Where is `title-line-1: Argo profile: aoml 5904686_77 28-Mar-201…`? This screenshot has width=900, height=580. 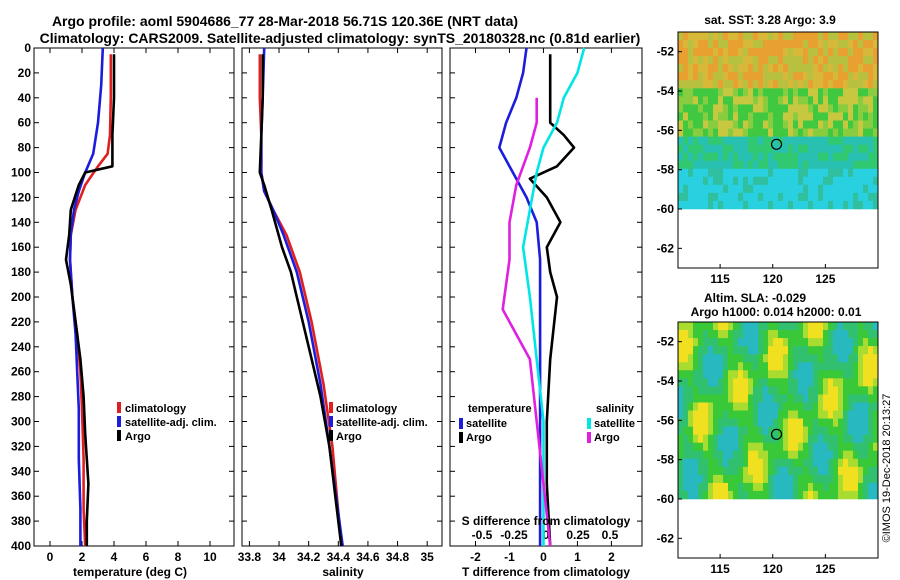
title-line-1: Argo profile: aoml 5904686_77 28-Mar-201… is located at coordinates (285, 21).